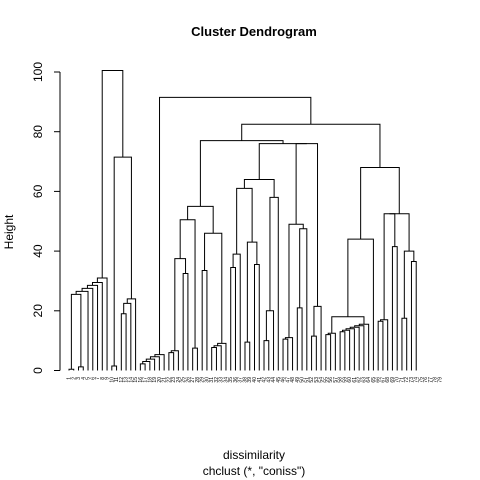 Image resolution: width=480 pixels, height=480 pixels. I want to click on leaf-label: 7, so click(98, 378).